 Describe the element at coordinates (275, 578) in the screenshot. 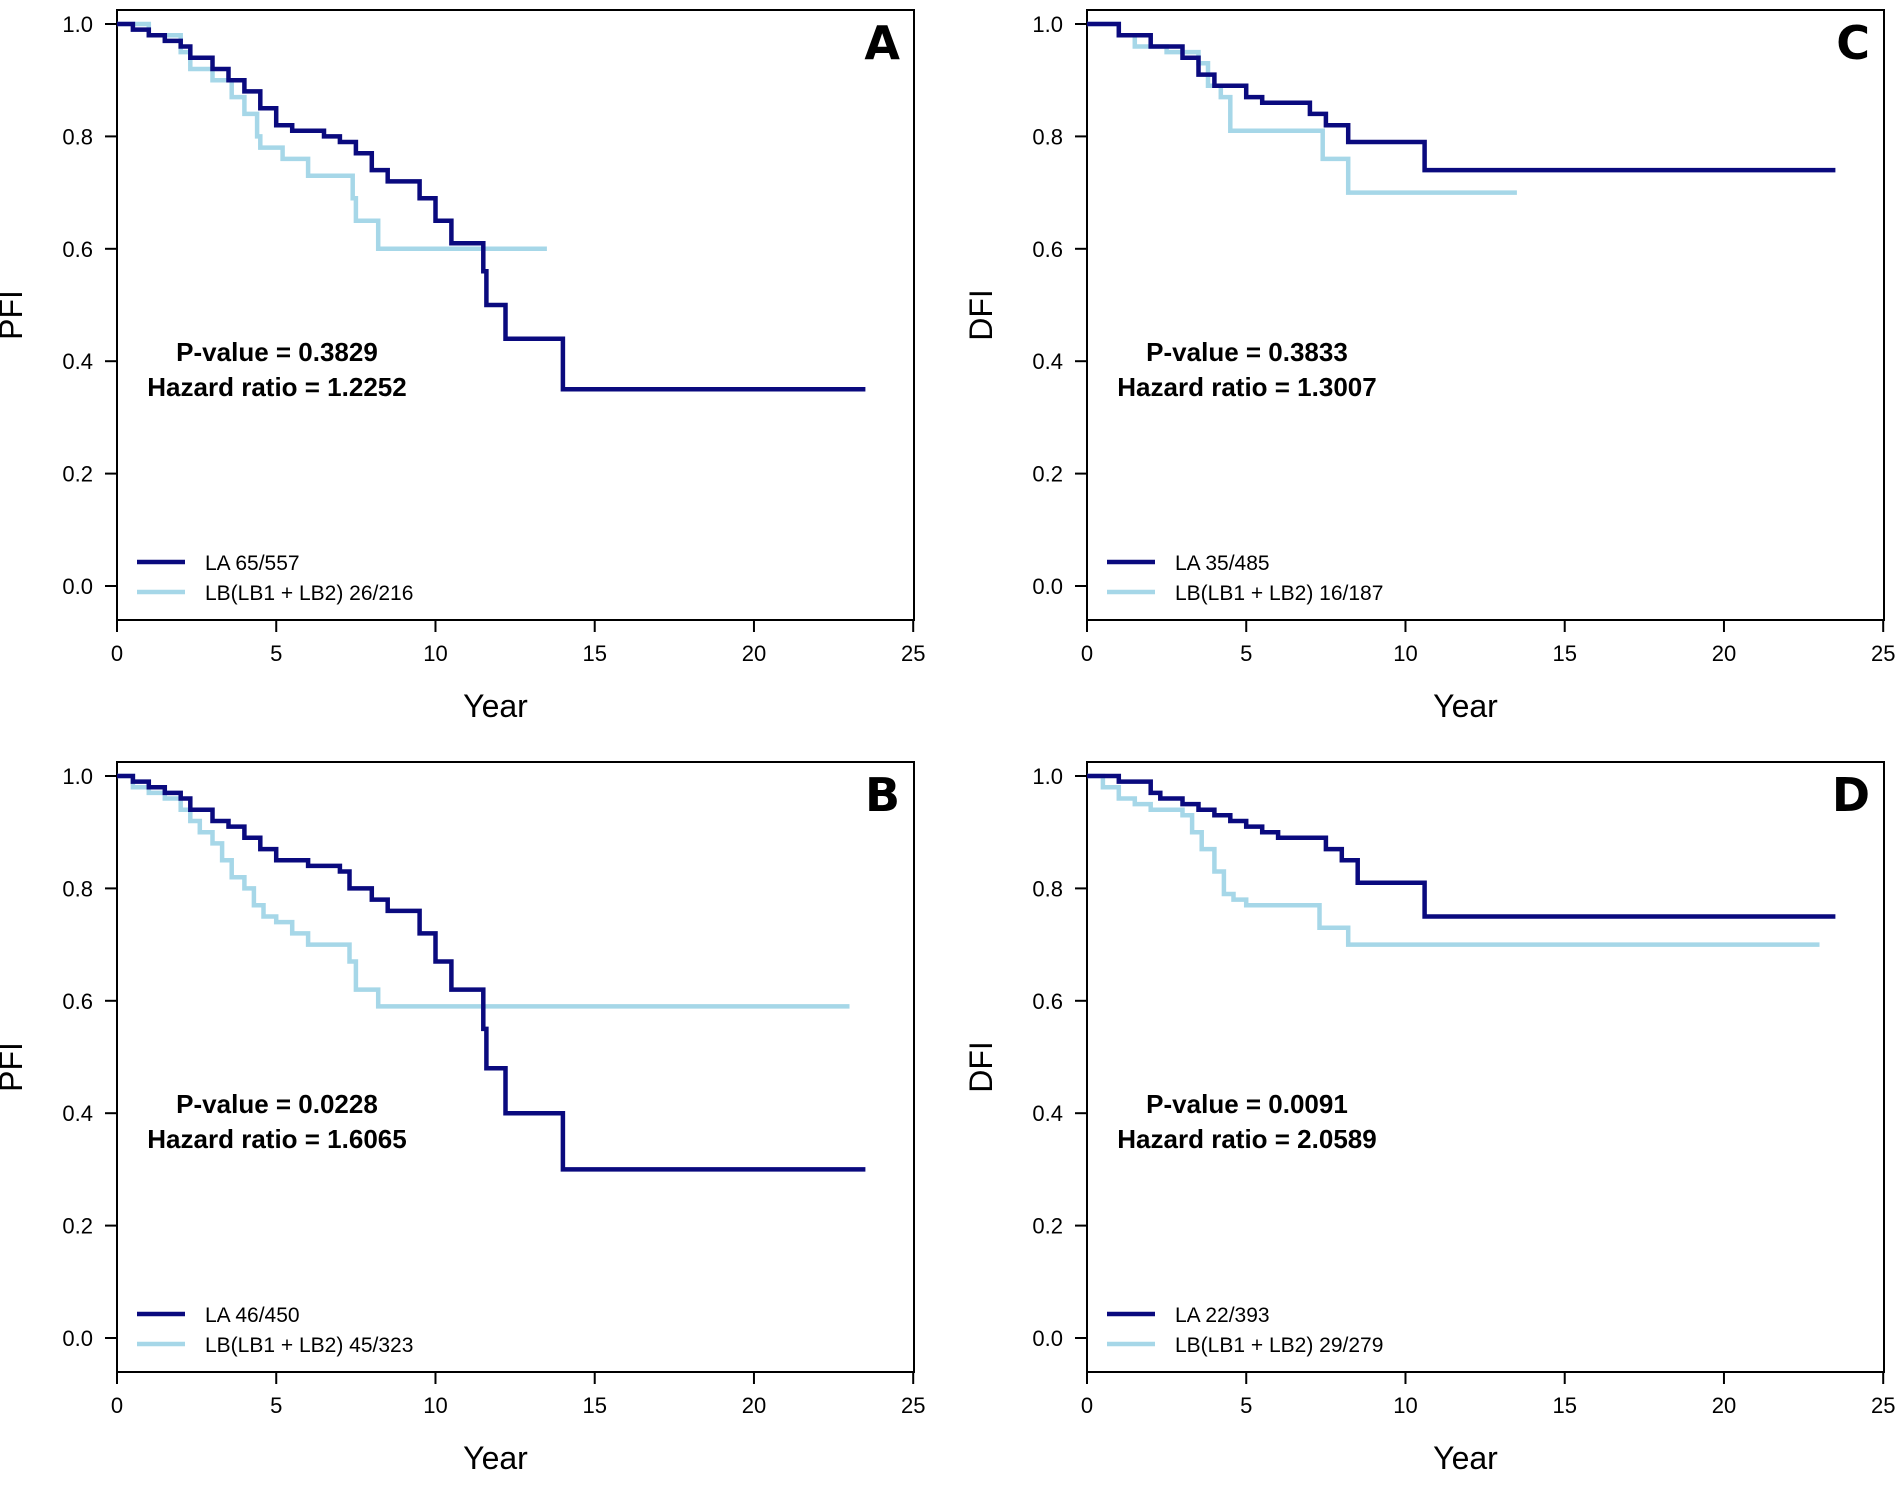

I see `legend: LA 65/557 LB(LB1 + LB2) 26/216` at that location.